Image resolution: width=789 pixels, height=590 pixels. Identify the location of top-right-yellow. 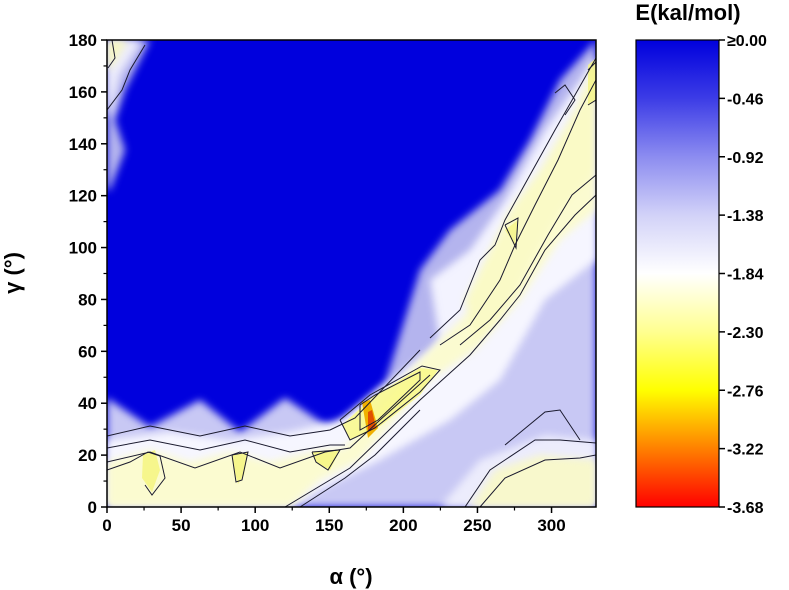
(511, 232).